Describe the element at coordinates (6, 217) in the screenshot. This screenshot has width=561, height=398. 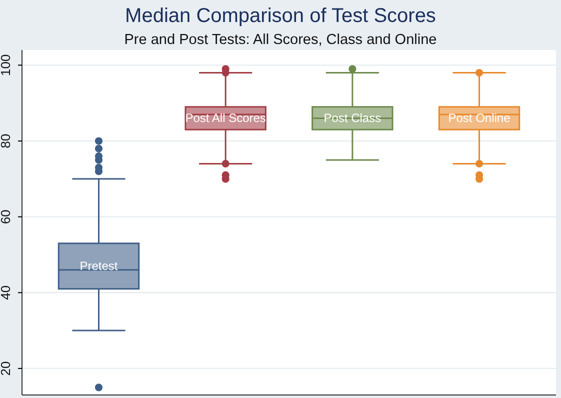
I see `y-tick-label: 60` at that location.